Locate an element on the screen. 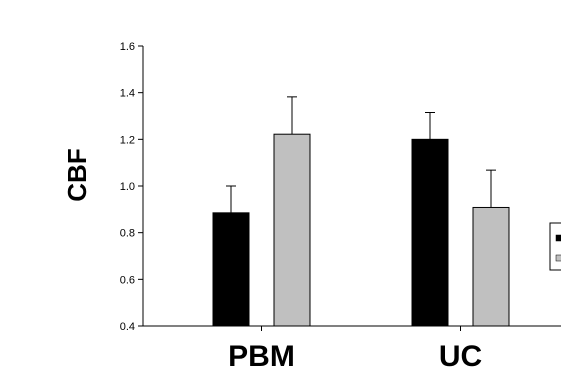 The height and width of the screenshot is (373, 561). y-axis: 0.4 0.6 0.8 1.0 1.2 1.4 1.6 is located at coordinates (132, 187).